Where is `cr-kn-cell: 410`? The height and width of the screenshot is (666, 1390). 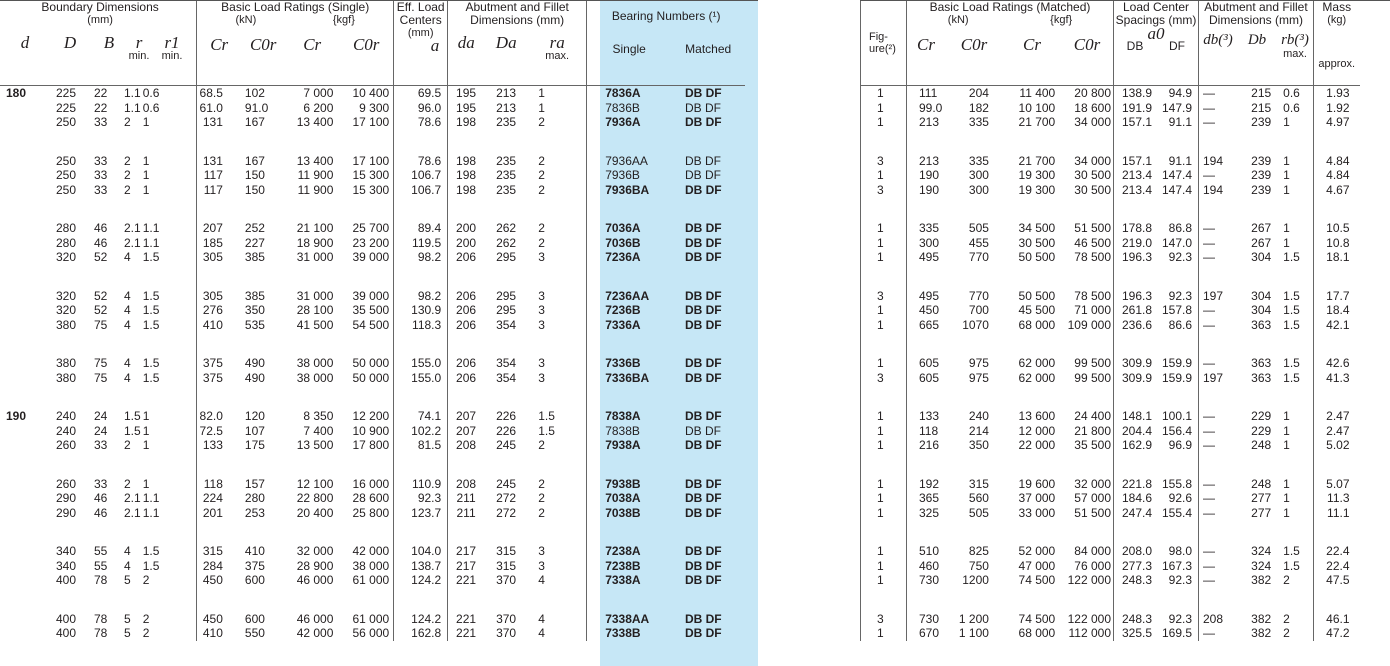 cr-kn-cell: 410 is located at coordinates (218, 633).